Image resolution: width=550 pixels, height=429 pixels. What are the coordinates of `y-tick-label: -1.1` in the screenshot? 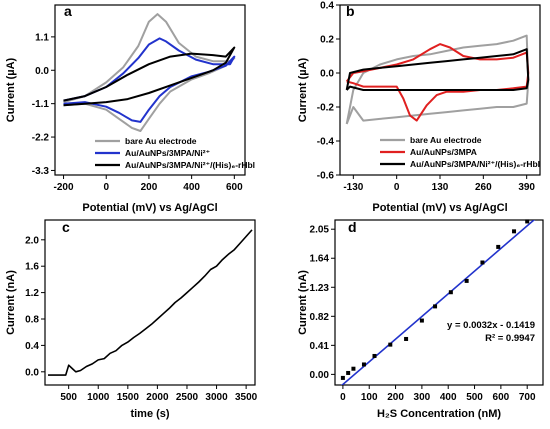 It's located at (41, 104).